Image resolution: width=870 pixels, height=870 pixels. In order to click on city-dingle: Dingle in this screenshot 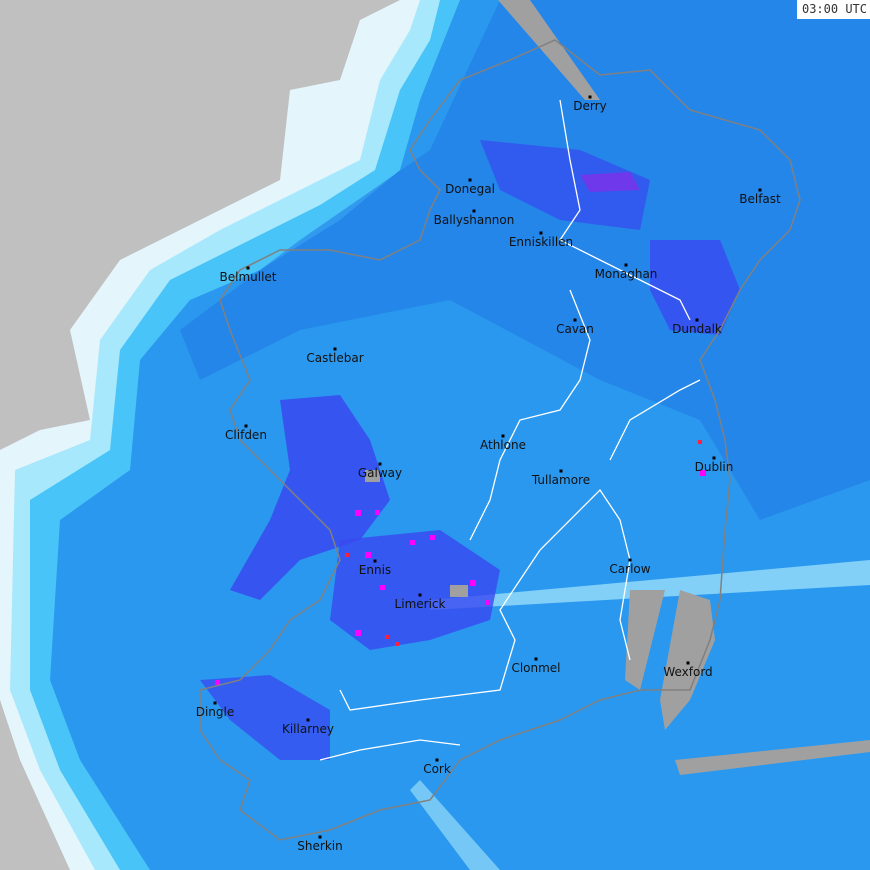, I will do `click(215, 710)`.